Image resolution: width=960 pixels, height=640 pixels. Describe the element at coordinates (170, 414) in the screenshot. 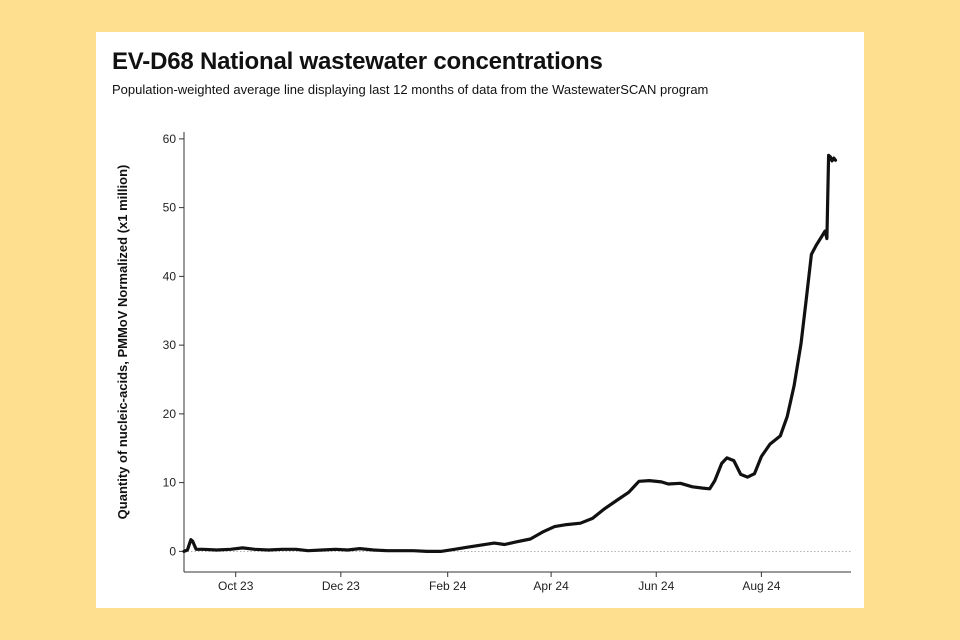

I see `y-tick-label: 20` at that location.